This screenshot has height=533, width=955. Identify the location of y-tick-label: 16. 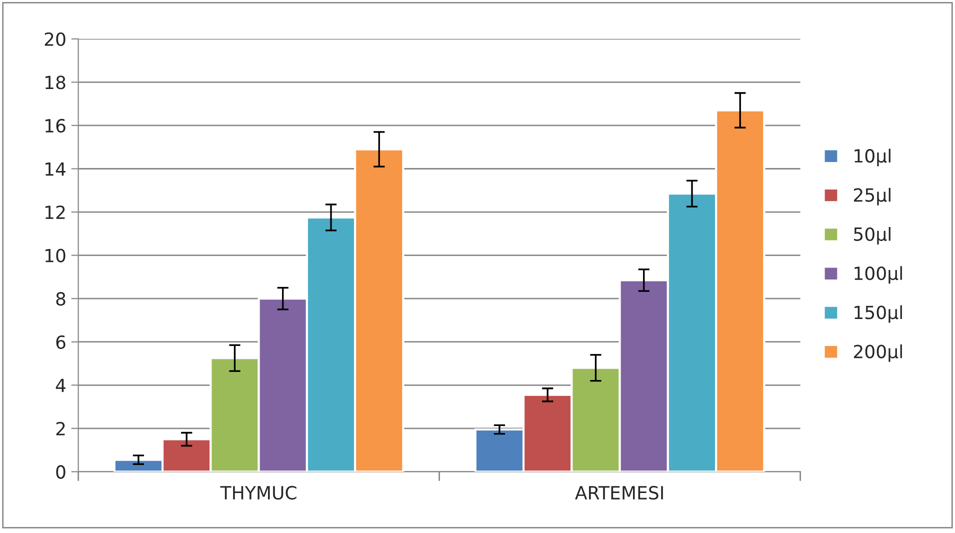
(56, 125).